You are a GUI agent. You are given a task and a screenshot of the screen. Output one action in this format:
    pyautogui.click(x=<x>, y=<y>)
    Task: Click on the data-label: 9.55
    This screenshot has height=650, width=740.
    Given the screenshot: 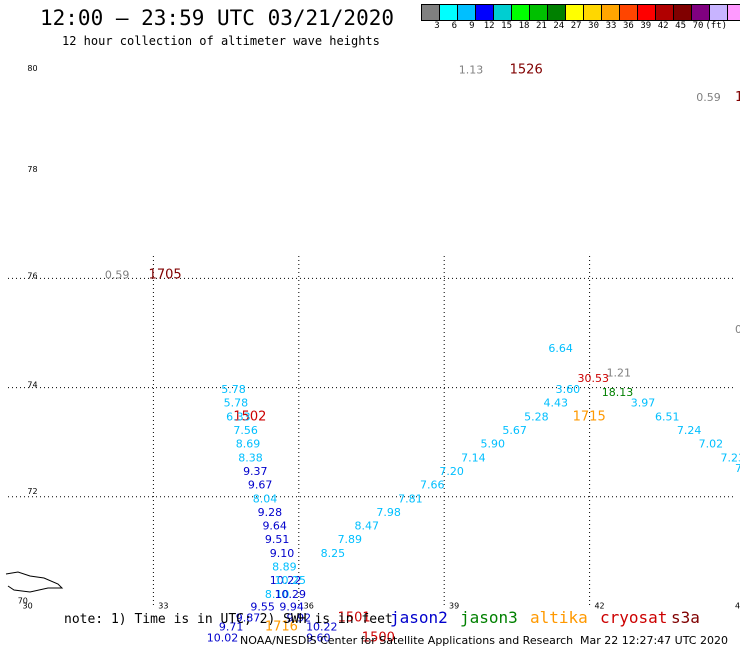 What is the action you would take?
    pyautogui.click(x=262, y=606)
    